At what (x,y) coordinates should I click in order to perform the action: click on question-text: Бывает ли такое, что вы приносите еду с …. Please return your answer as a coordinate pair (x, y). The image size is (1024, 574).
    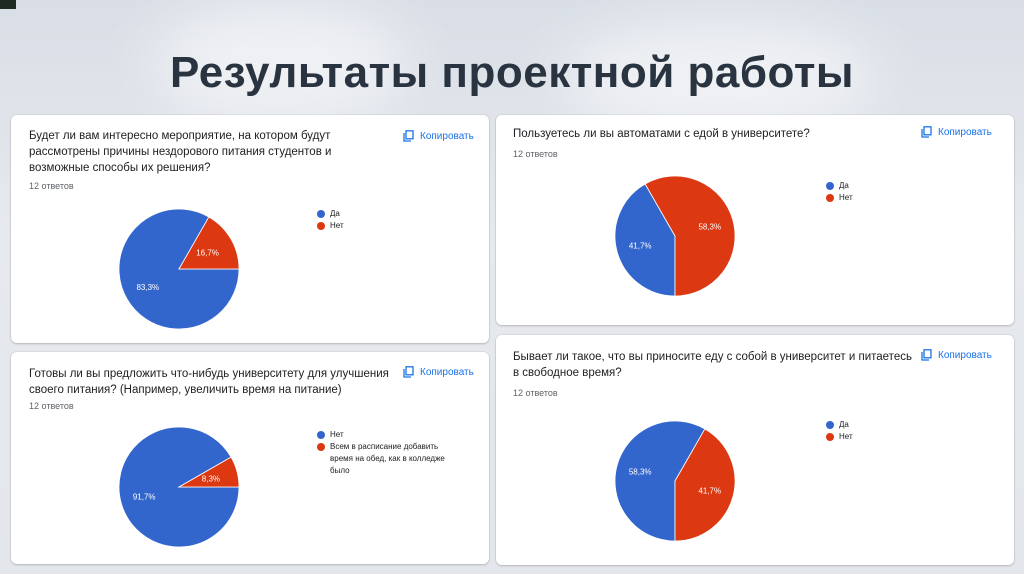
    Looking at the image, I should click on (712, 365).